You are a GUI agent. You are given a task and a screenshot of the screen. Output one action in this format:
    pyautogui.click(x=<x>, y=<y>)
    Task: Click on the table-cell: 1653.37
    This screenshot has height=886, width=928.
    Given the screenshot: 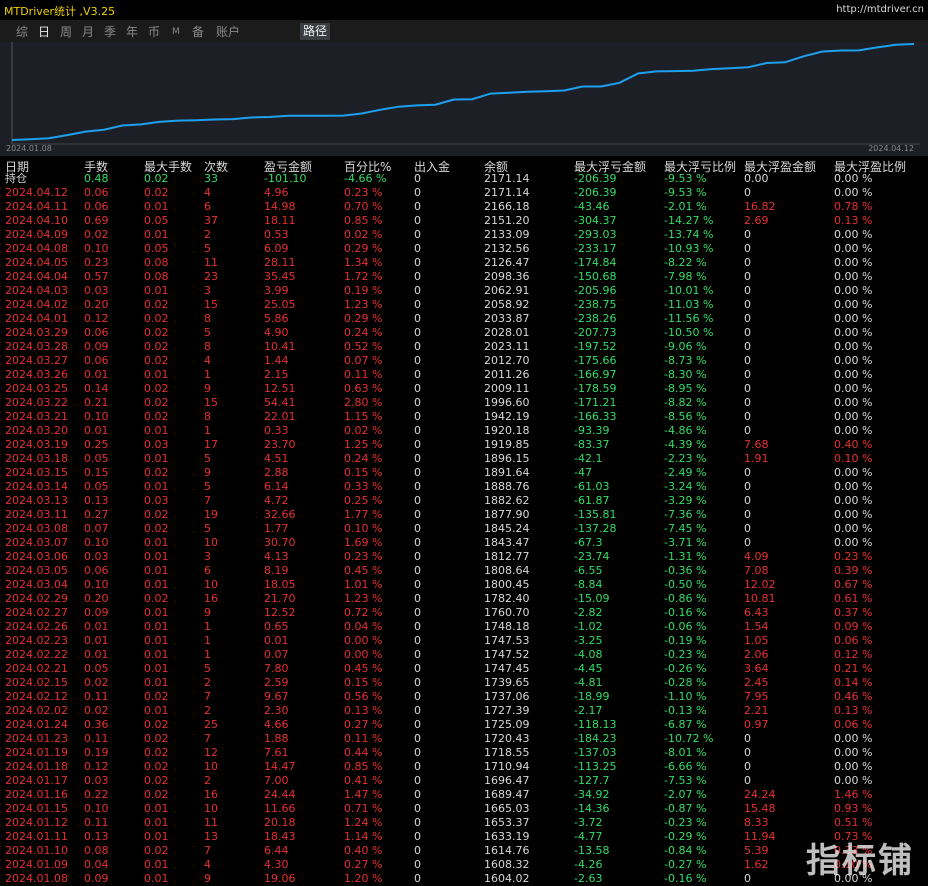 What is the action you would take?
    pyautogui.click(x=507, y=822)
    